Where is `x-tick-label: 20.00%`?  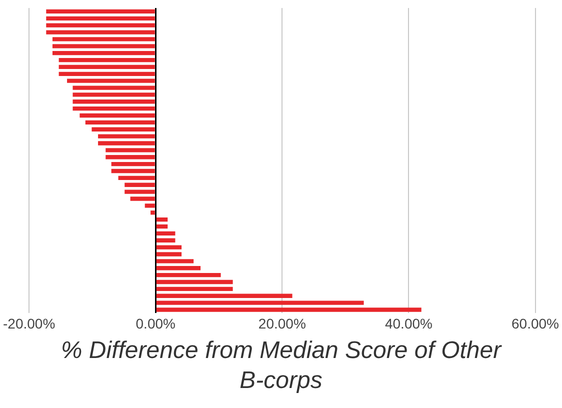 x-tick-label: 20.00% is located at coordinates (282, 323).